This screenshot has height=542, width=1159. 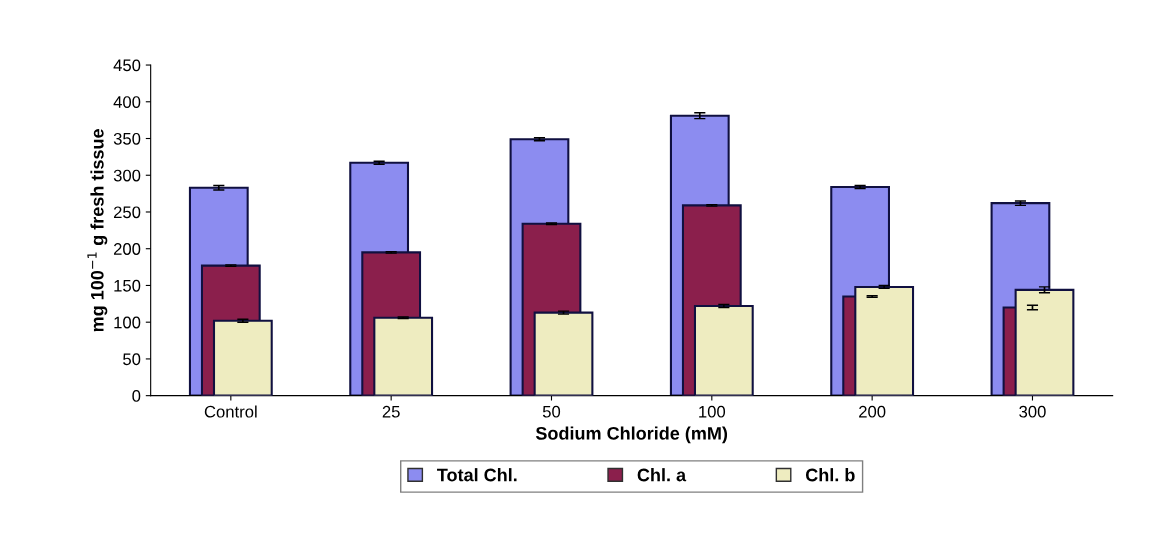 I want to click on x-tick-label: 25, so click(x=391, y=411).